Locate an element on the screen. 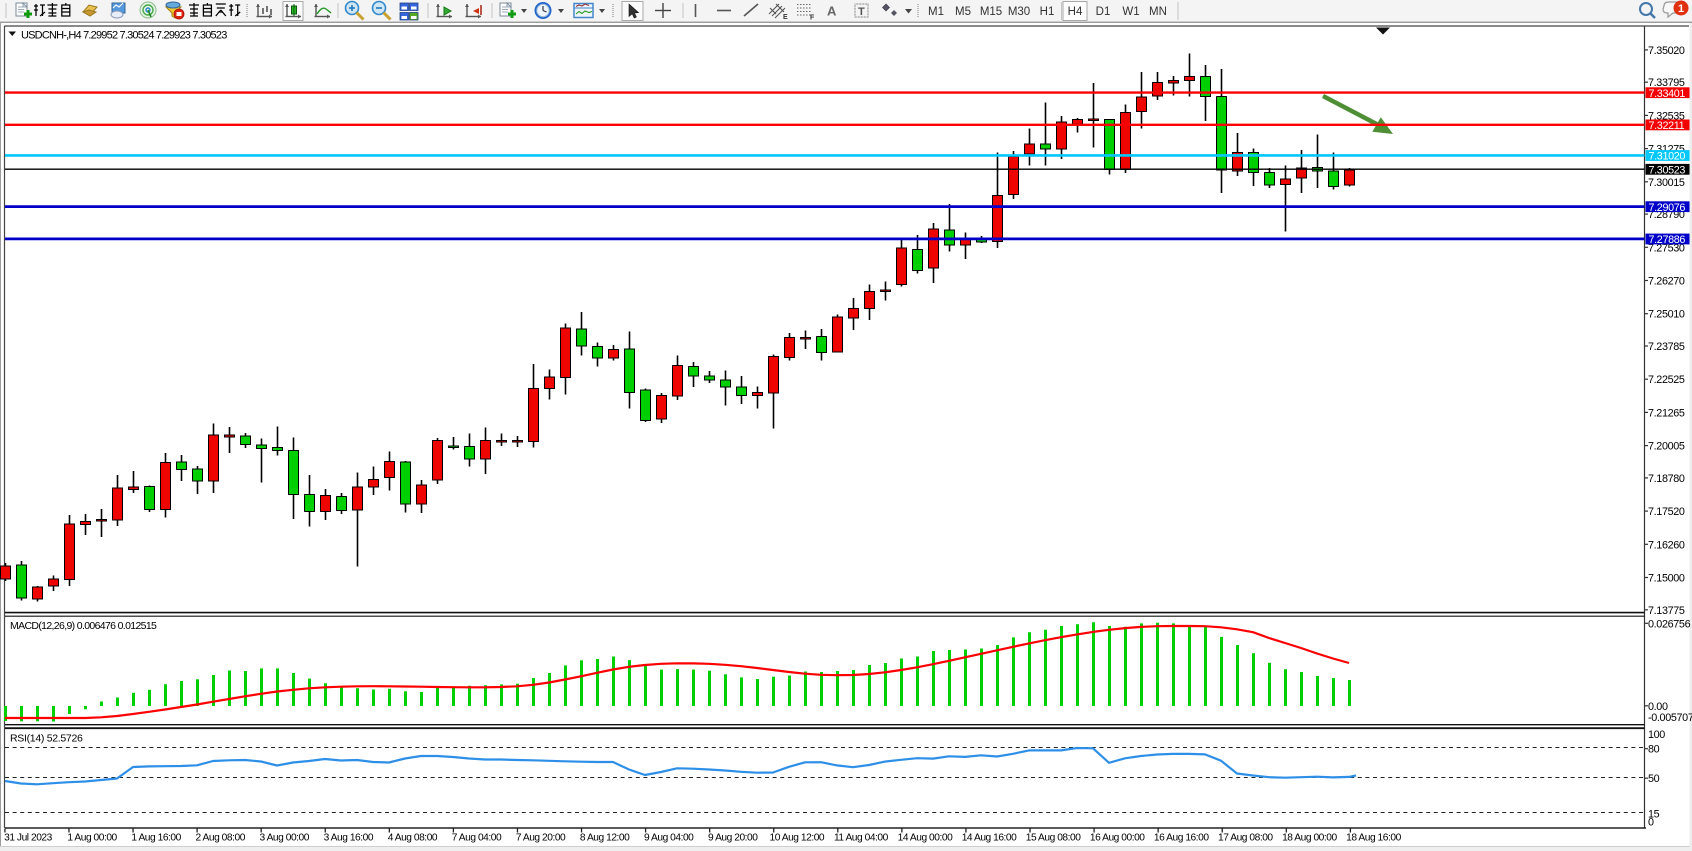  svg-text: 16 Aug 16:00 is located at coordinates (1181, 838).